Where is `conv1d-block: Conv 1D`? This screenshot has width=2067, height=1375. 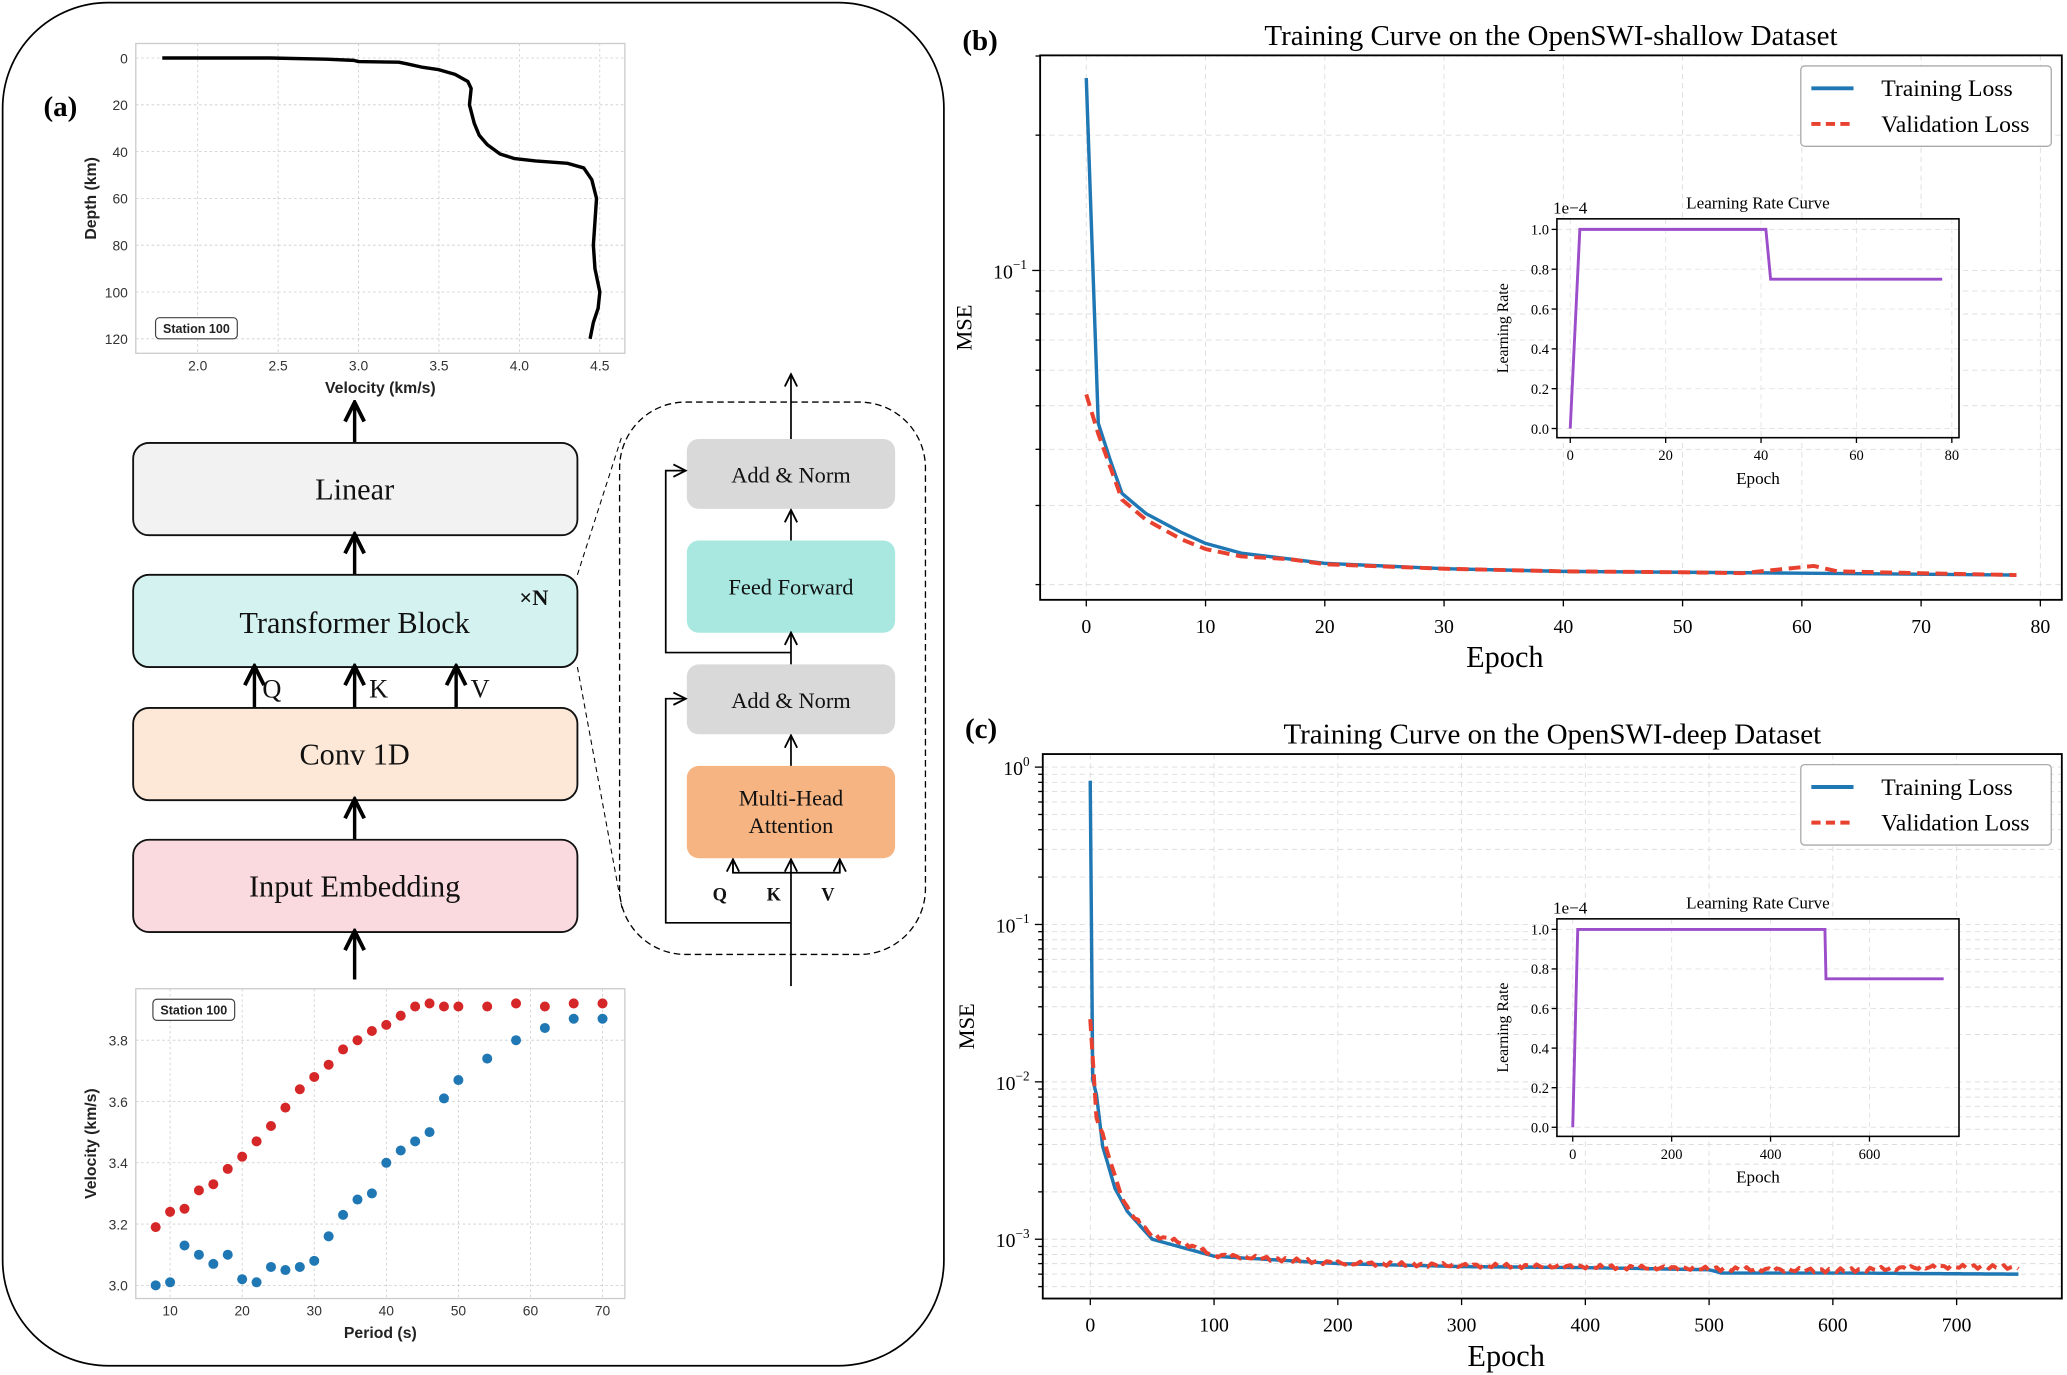
conv1d-block: Conv 1D is located at coordinates (355, 754).